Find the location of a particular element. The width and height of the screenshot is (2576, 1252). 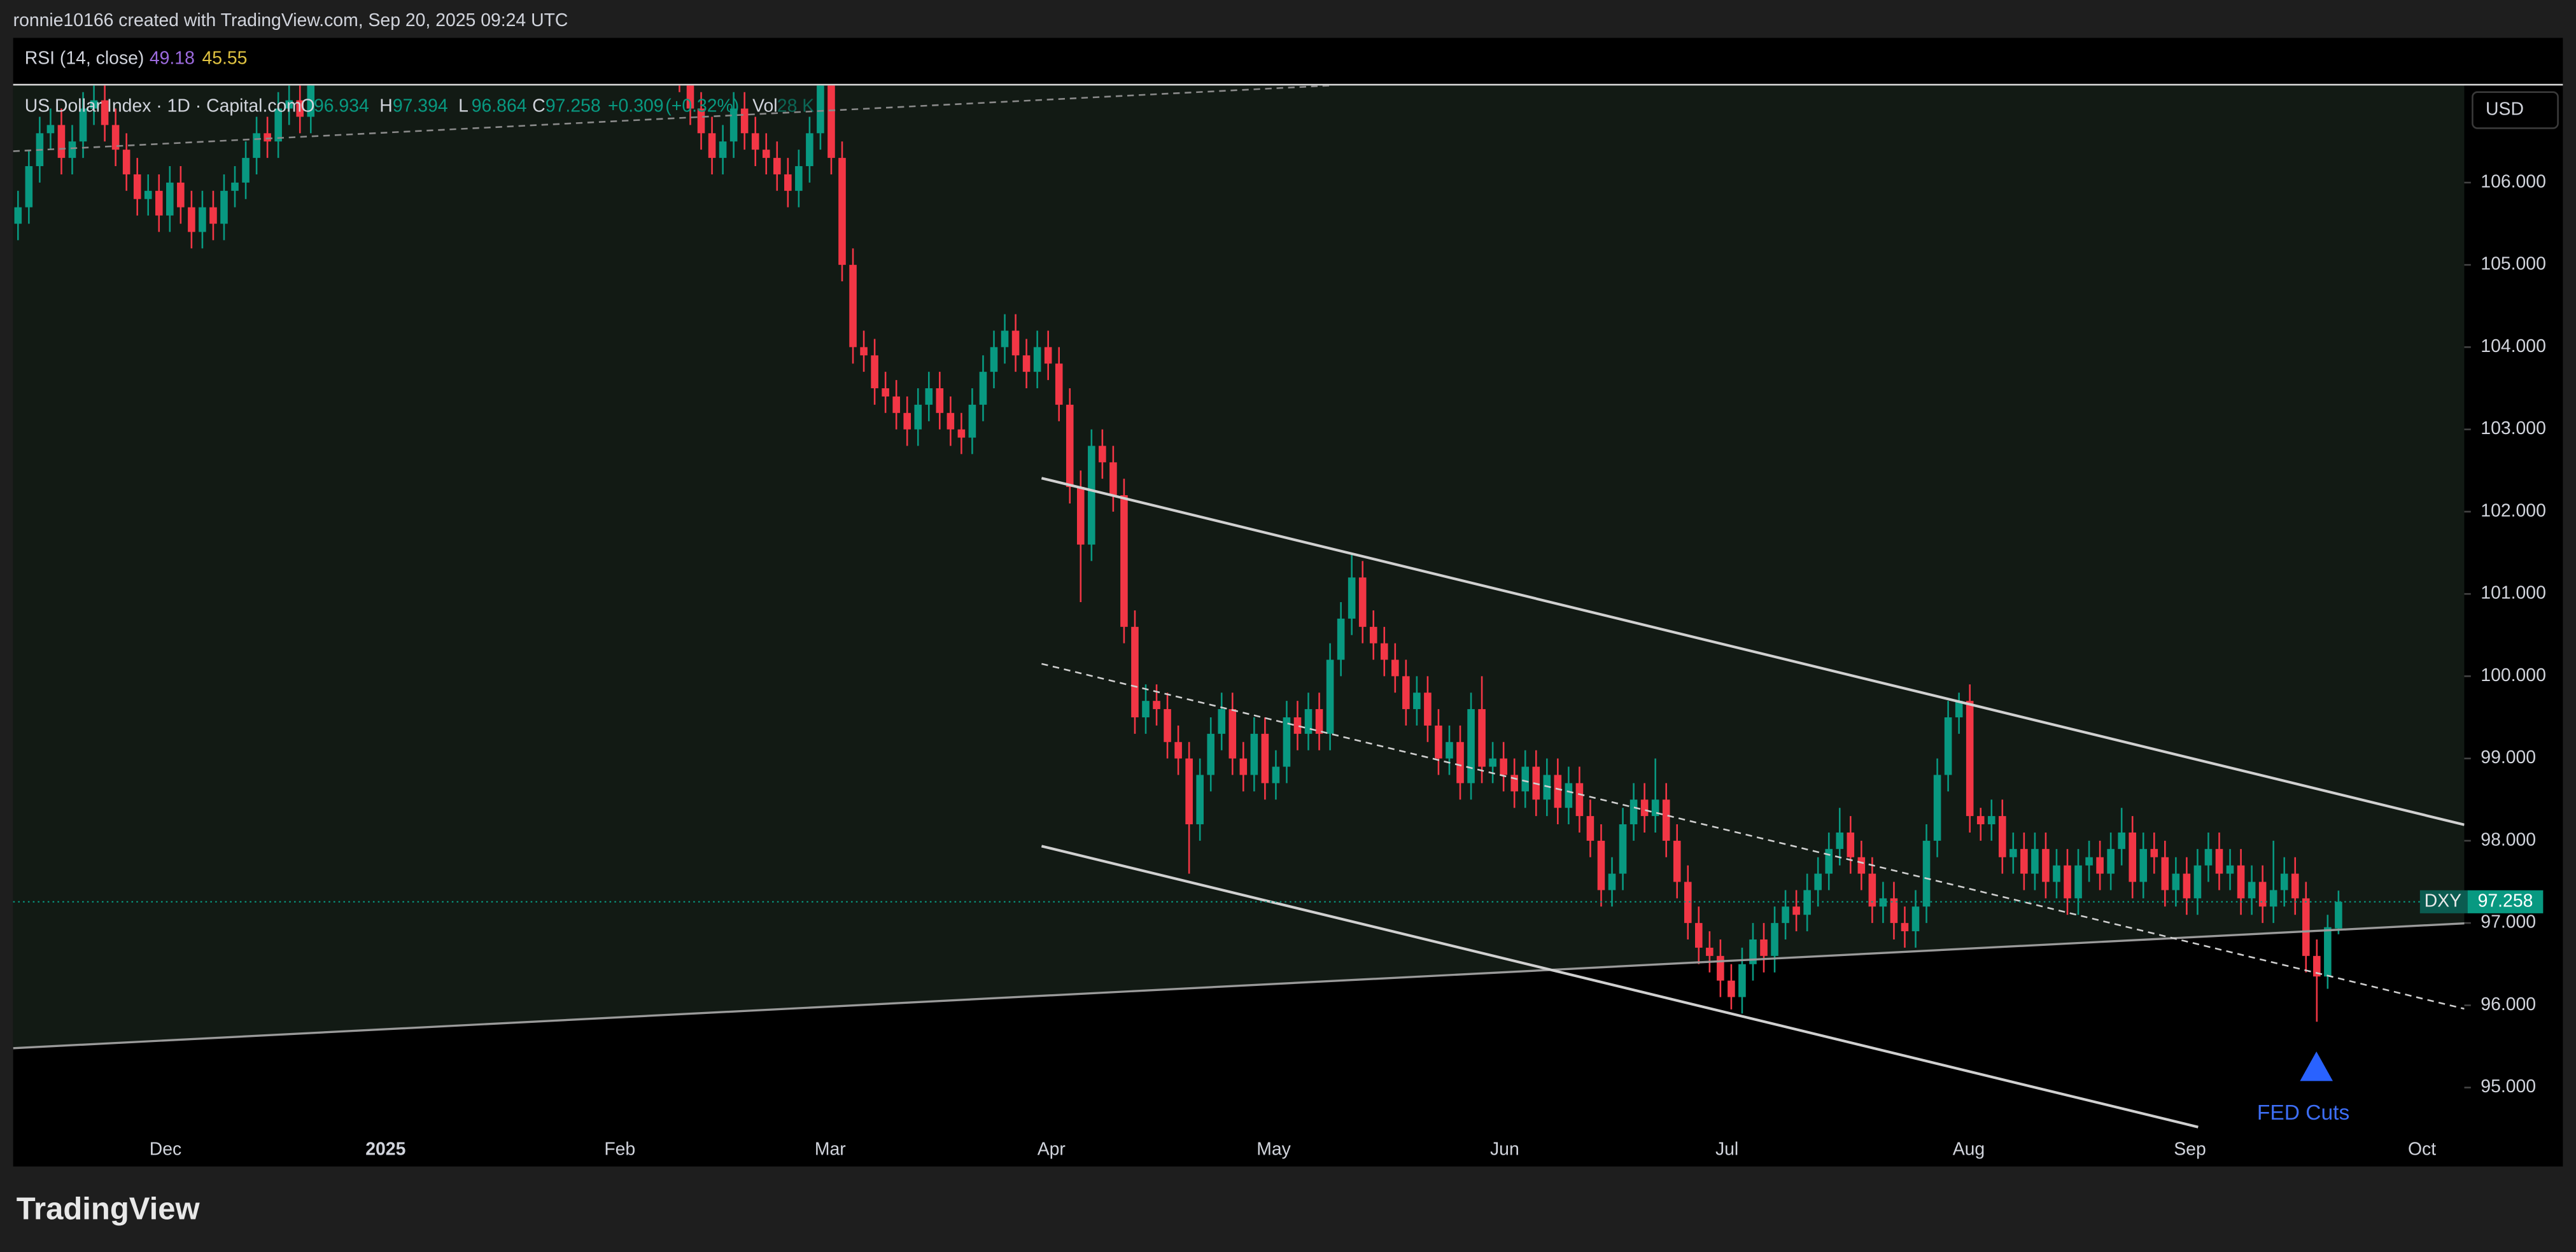

currency: USD is located at coordinates (2505, 109).